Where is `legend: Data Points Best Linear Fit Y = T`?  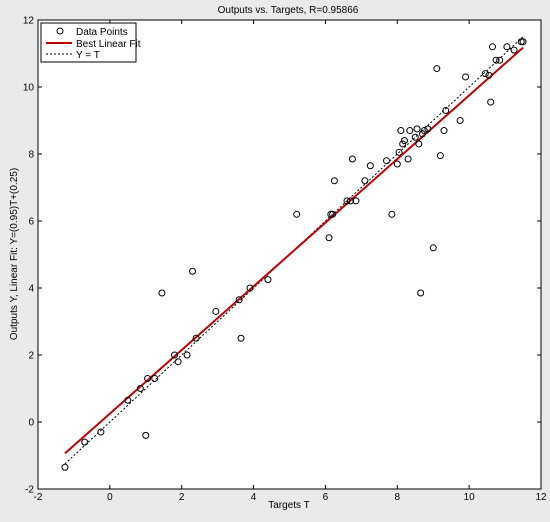
legend: Data Points Best Linear Fit Y = T is located at coordinates (90, 42).